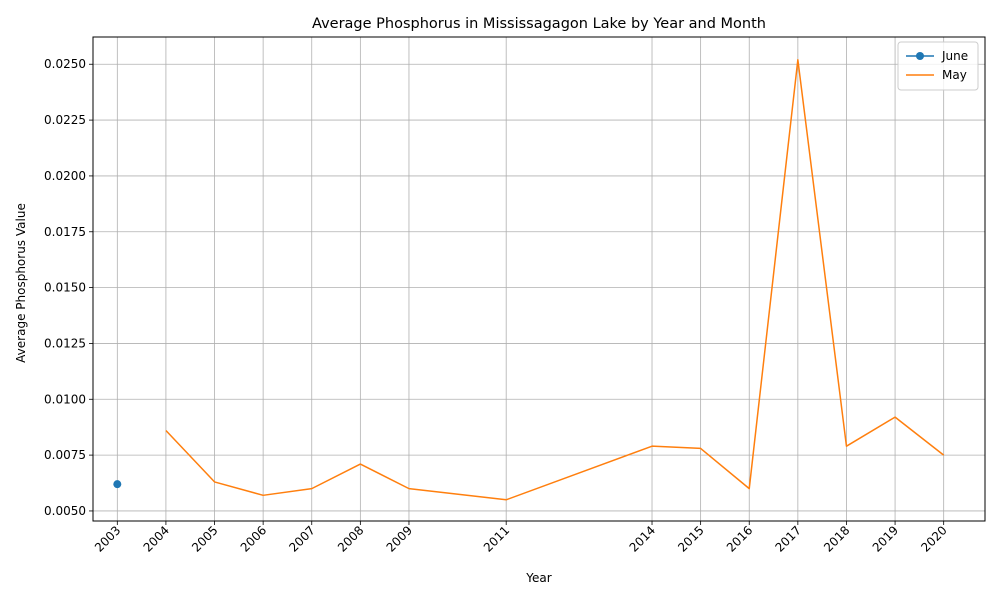 The width and height of the screenshot is (1000, 600). Describe the element at coordinates (65, 511) in the screenshot. I see `y-tick-label: 0.0050` at that location.